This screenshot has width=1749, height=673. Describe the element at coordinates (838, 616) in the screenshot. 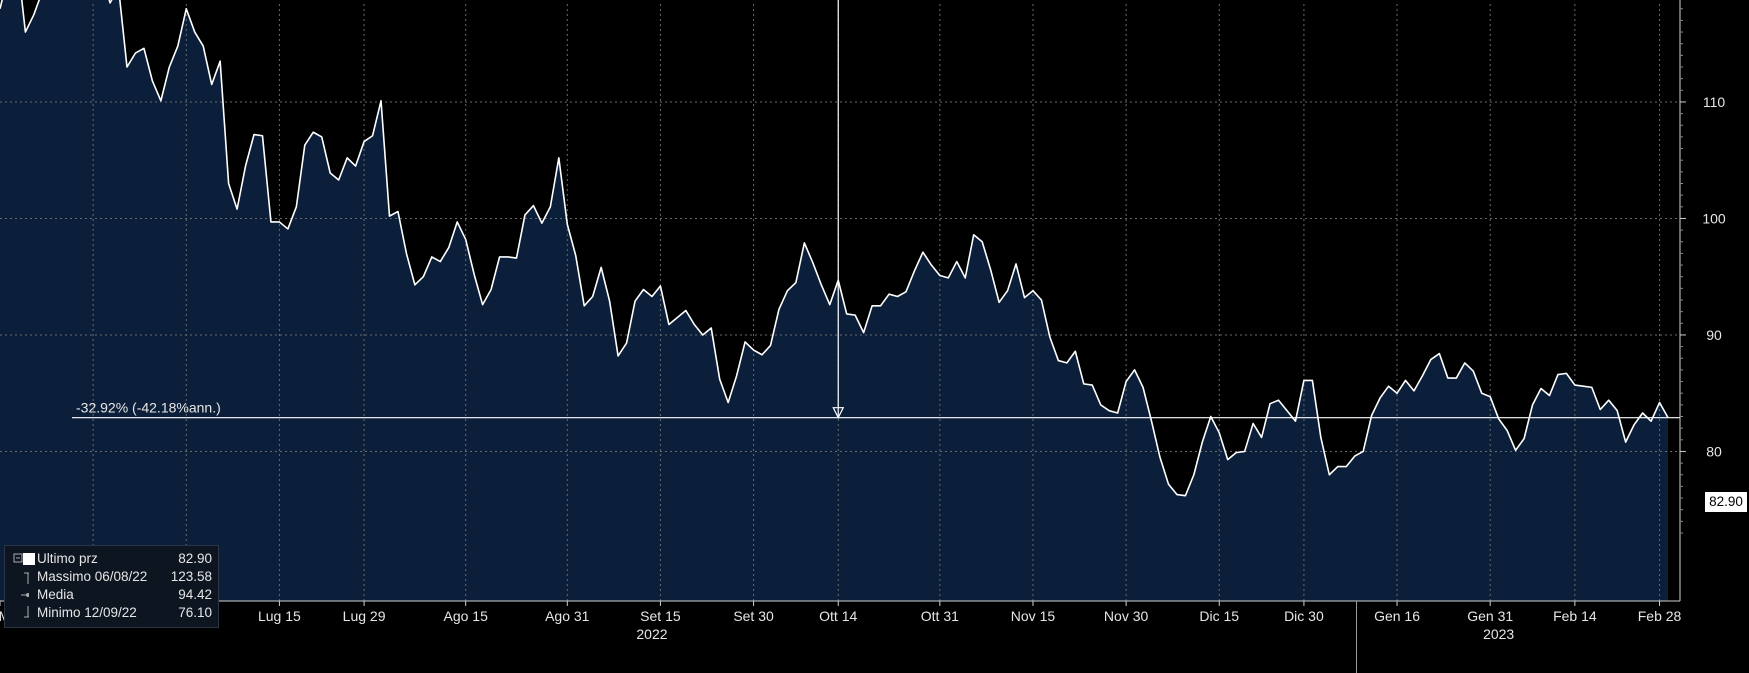

I see `x-tick-label: Ott 14` at that location.